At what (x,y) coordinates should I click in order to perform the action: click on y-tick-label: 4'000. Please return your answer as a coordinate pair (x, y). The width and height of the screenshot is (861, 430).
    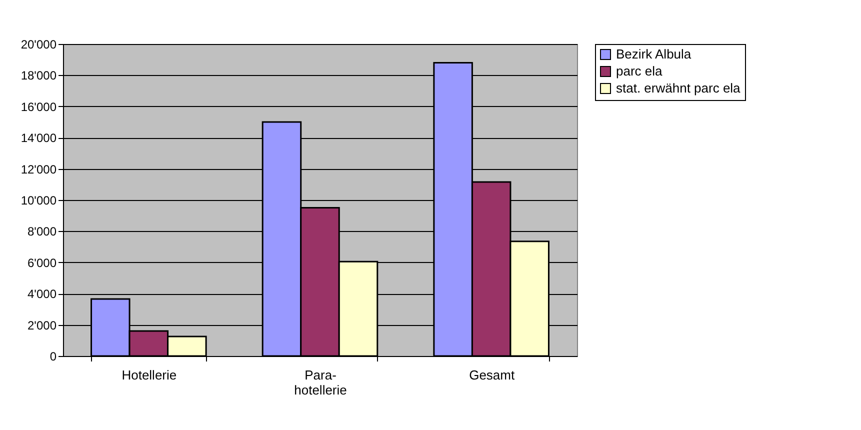
    Looking at the image, I should click on (42, 294).